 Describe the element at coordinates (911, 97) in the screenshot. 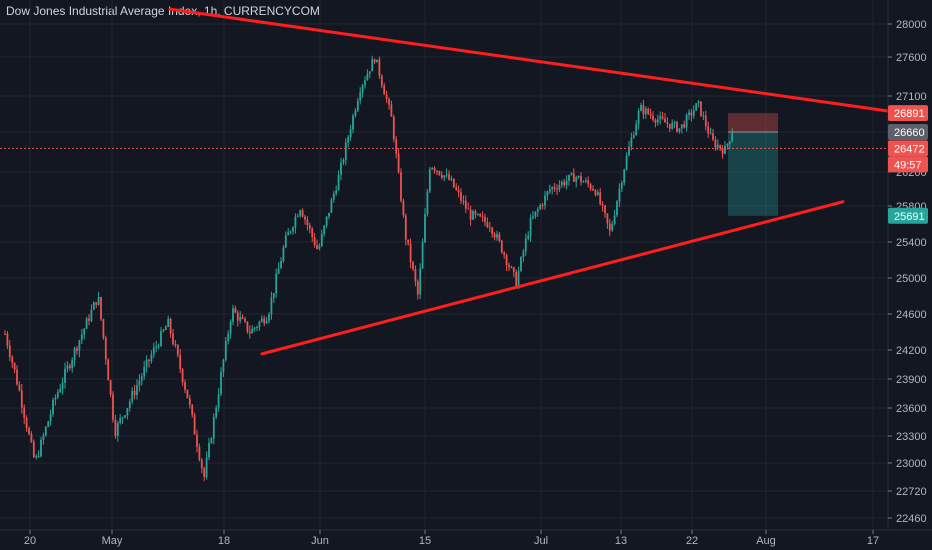

I see `price-tick-label: 27100` at that location.